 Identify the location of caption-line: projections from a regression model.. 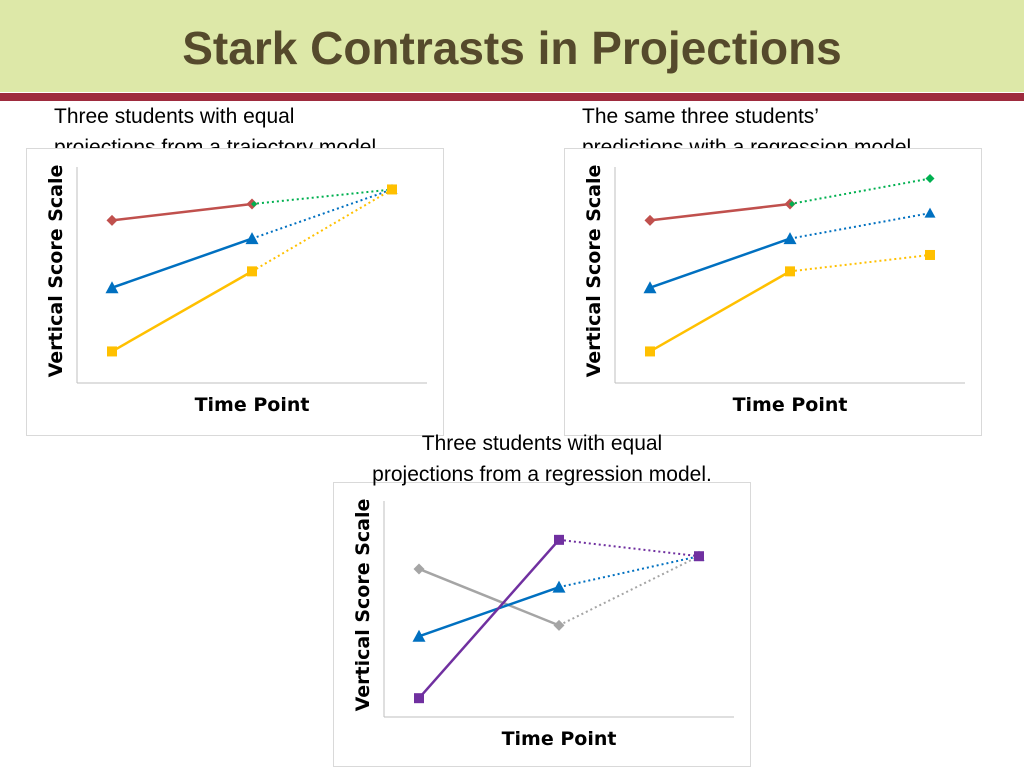
(542, 474).